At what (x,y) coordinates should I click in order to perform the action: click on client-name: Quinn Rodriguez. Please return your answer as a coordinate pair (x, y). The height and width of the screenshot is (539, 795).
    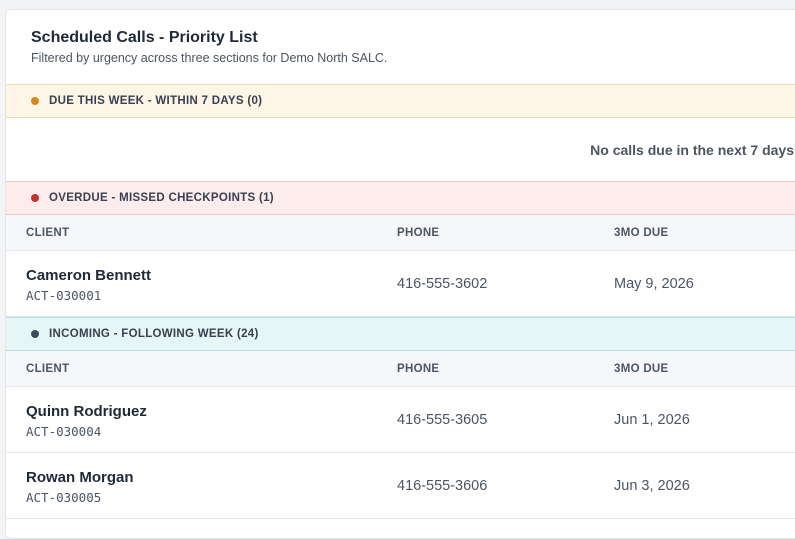
    Looking at the image, I should click on (86, 411).